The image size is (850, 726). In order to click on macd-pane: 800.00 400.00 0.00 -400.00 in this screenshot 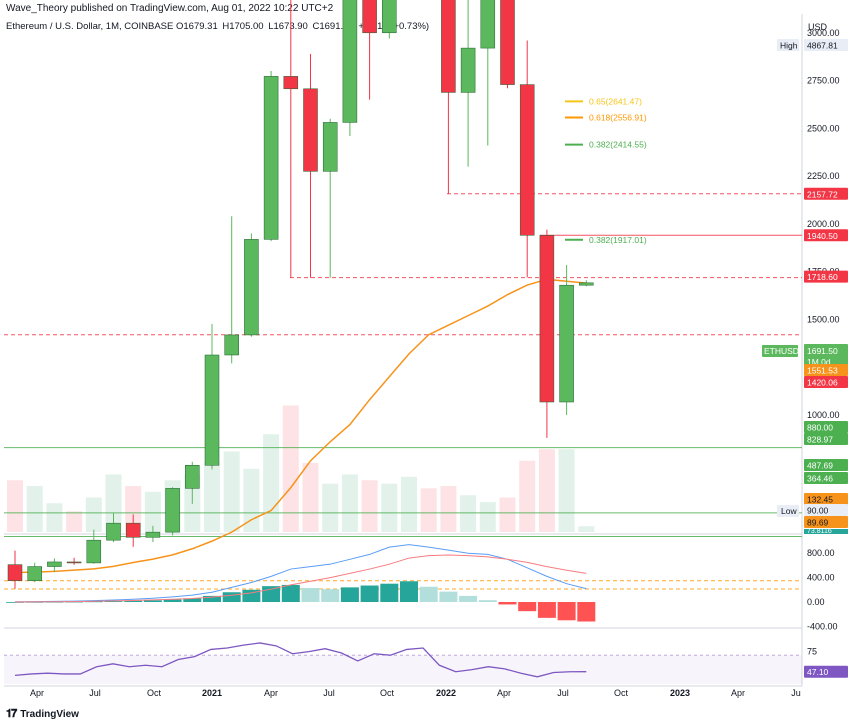, I will do `click(422, 587)`.